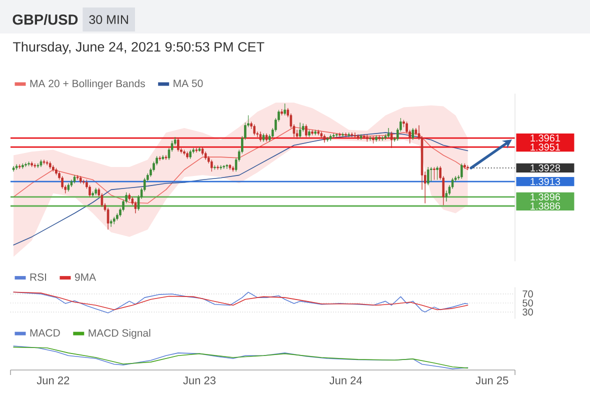 The width and height of the screenshot is (590, 400). I want to click on y-tick-label: 30, so click(527, 312).